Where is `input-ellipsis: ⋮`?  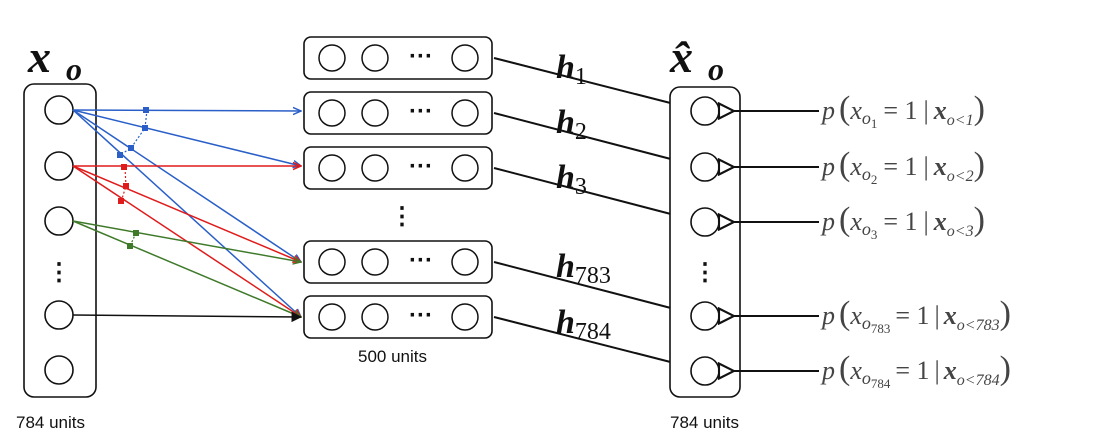 input-ellipsis: ⋮ is located at coordinates (59, 272).